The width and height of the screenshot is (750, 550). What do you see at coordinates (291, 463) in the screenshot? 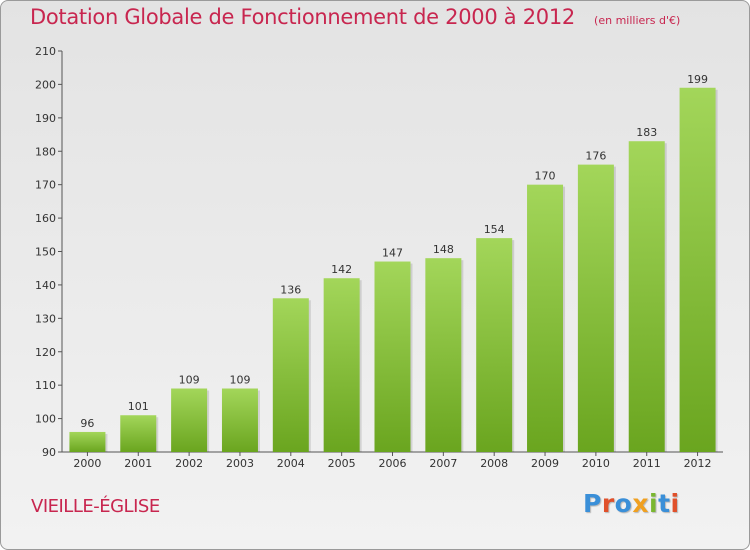
I see `x-tick-label: 2004` at bounding box center [291, 463].